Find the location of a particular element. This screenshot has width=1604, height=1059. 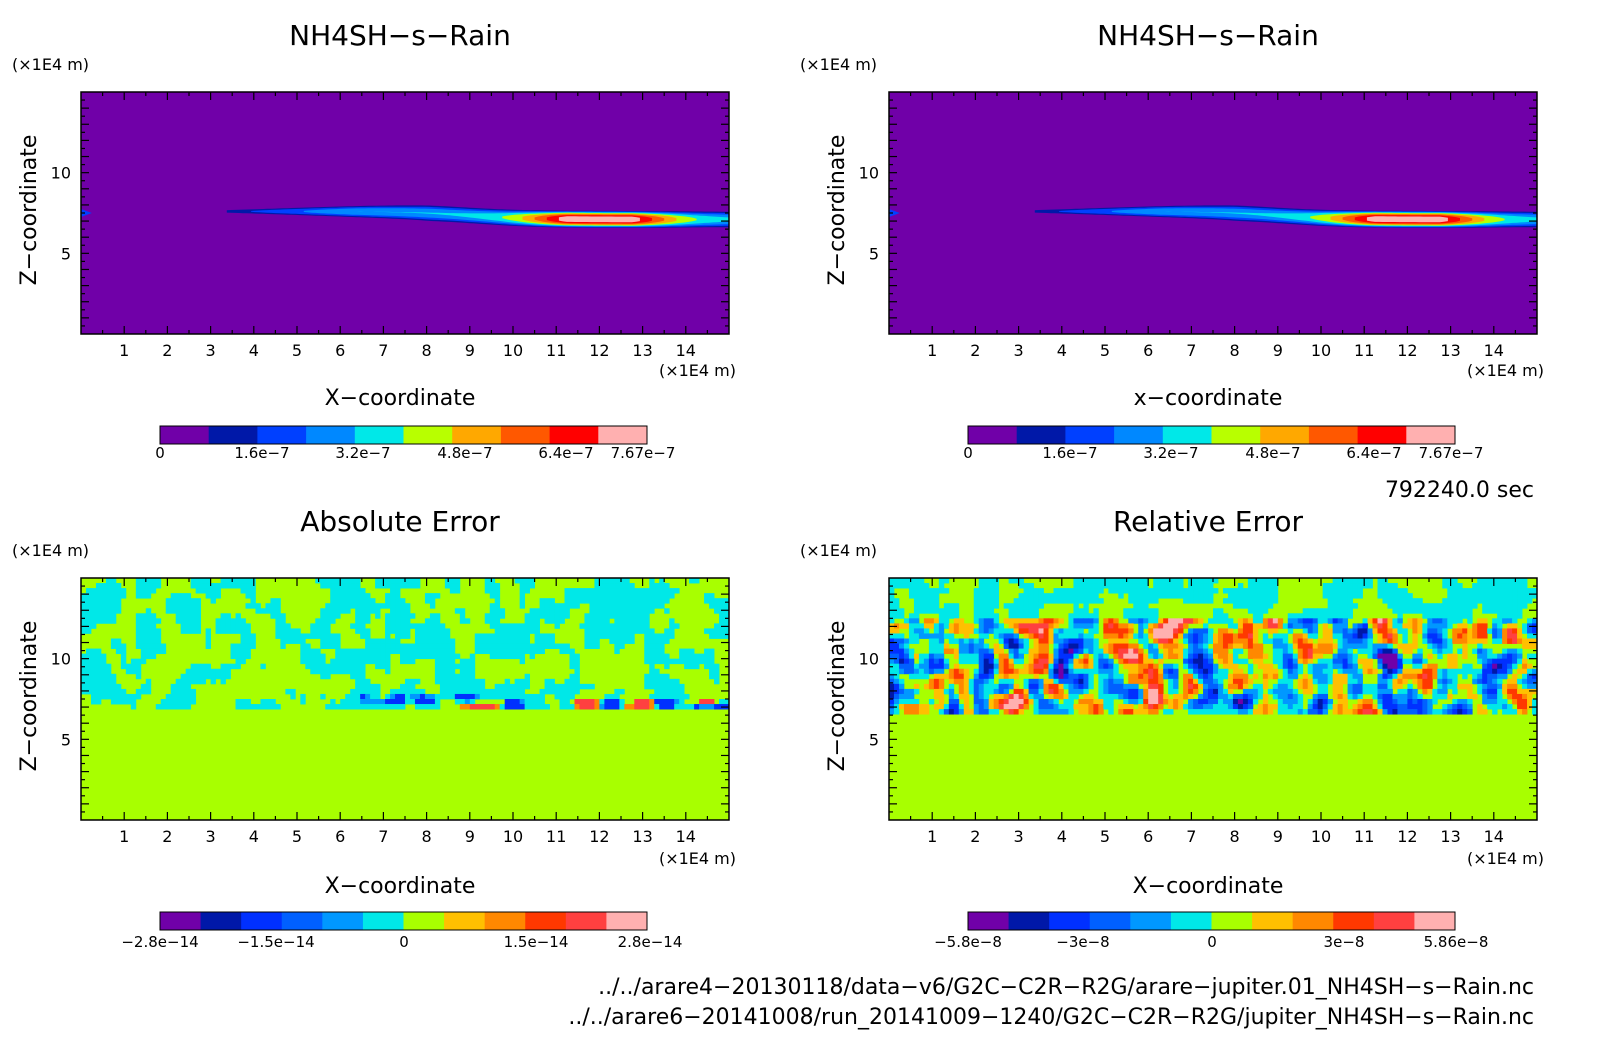

colorbar-label: 7.67e−7 is located at coordinates (1451, 453).